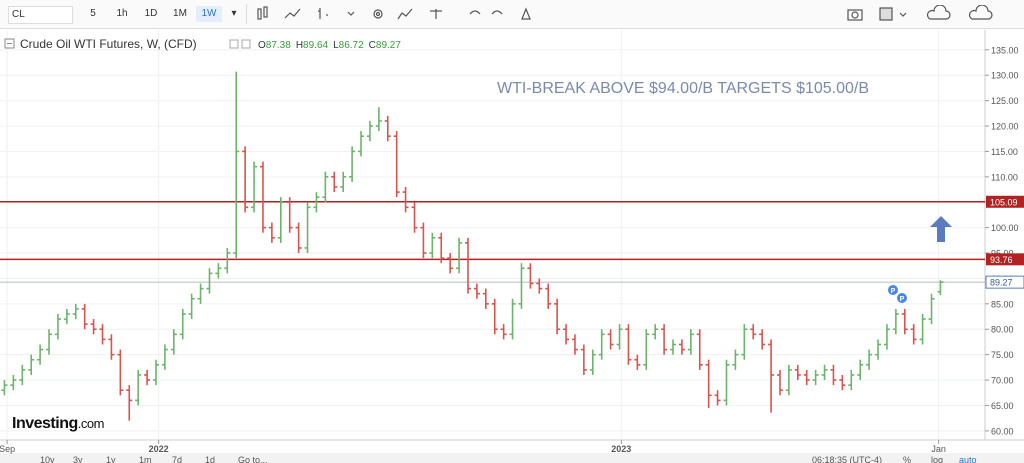  I want to click on ohlc-legend-key: H, so click(299, 45).